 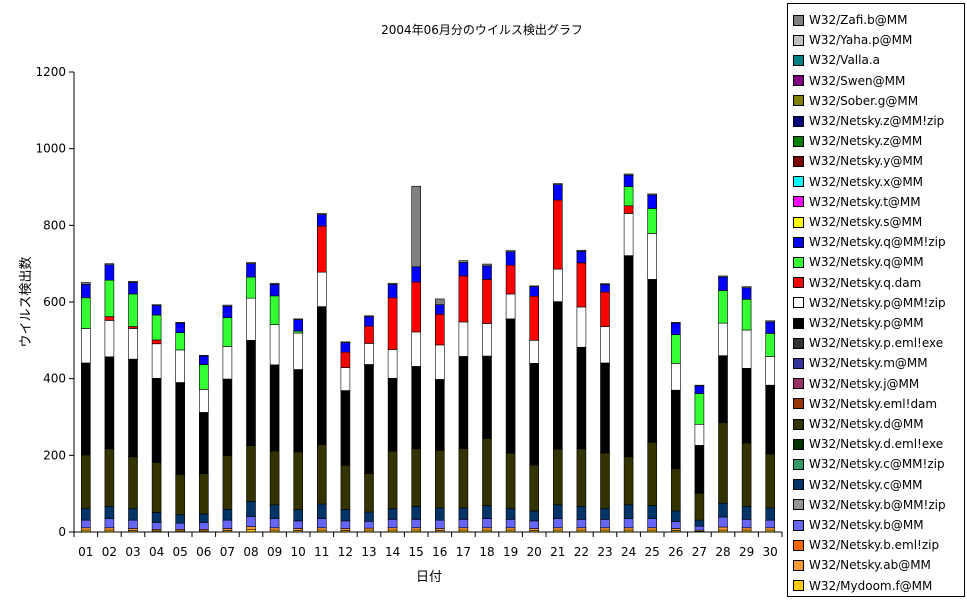 I want to click on legend-label: W32/Netsky.d.eml!exe, so click(x=876, y=444).